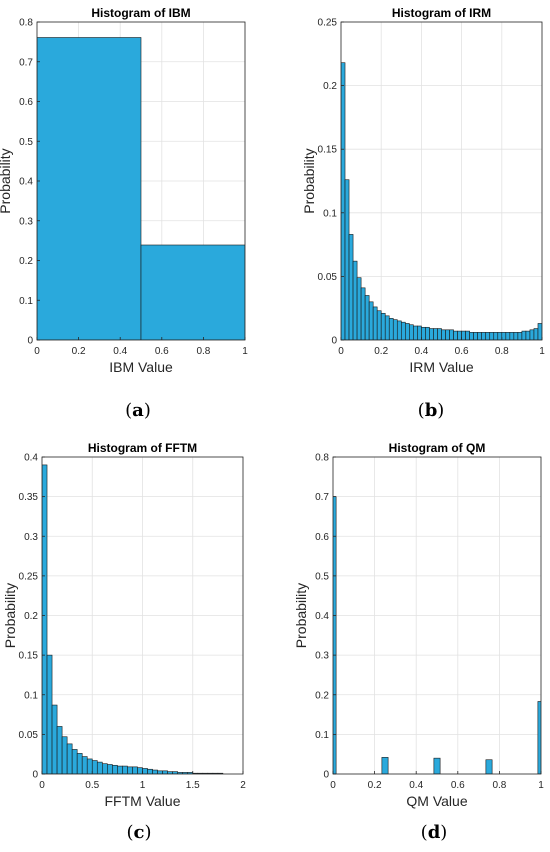 Image resolution: width=550 pixels, height=852 pixels. What do you see at coordinates (436, 801) in the screenshot?
I see `x-axis-label: QM Value` at bounding box center [436, 801].